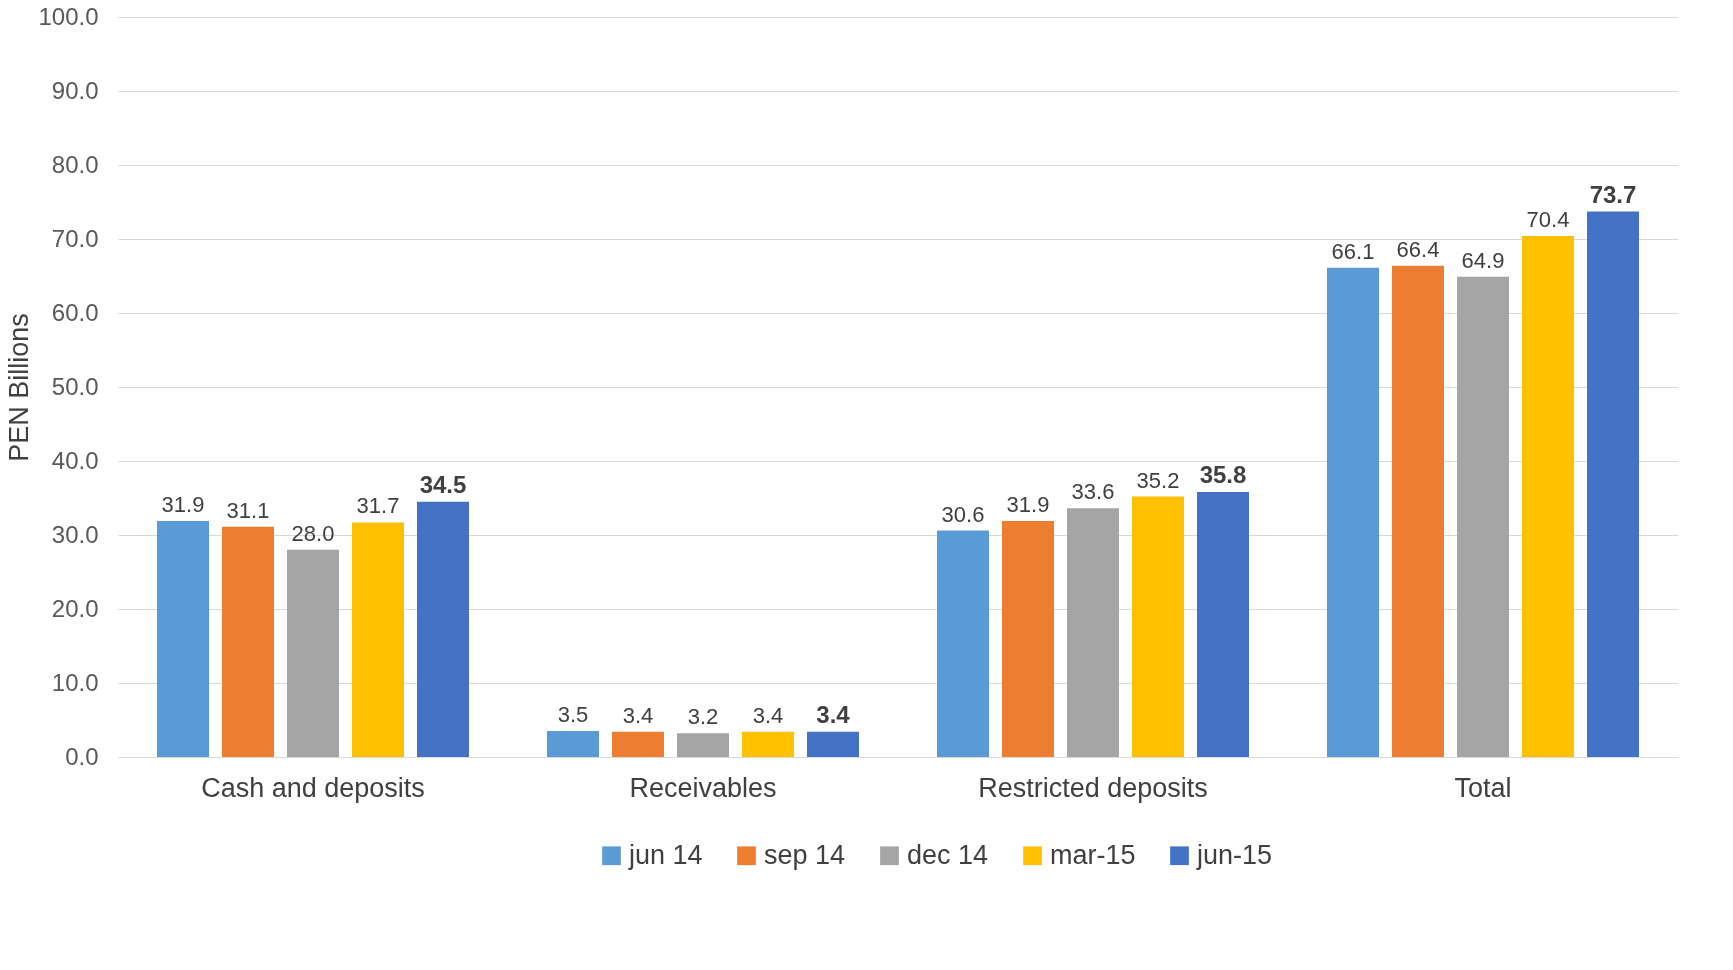 This screenshot has height=970, width=1733. What do you see at coordinates (82, 756) in the screenshot?
I see `y-tick-label: 0.0` at bounding box center [82, 756].